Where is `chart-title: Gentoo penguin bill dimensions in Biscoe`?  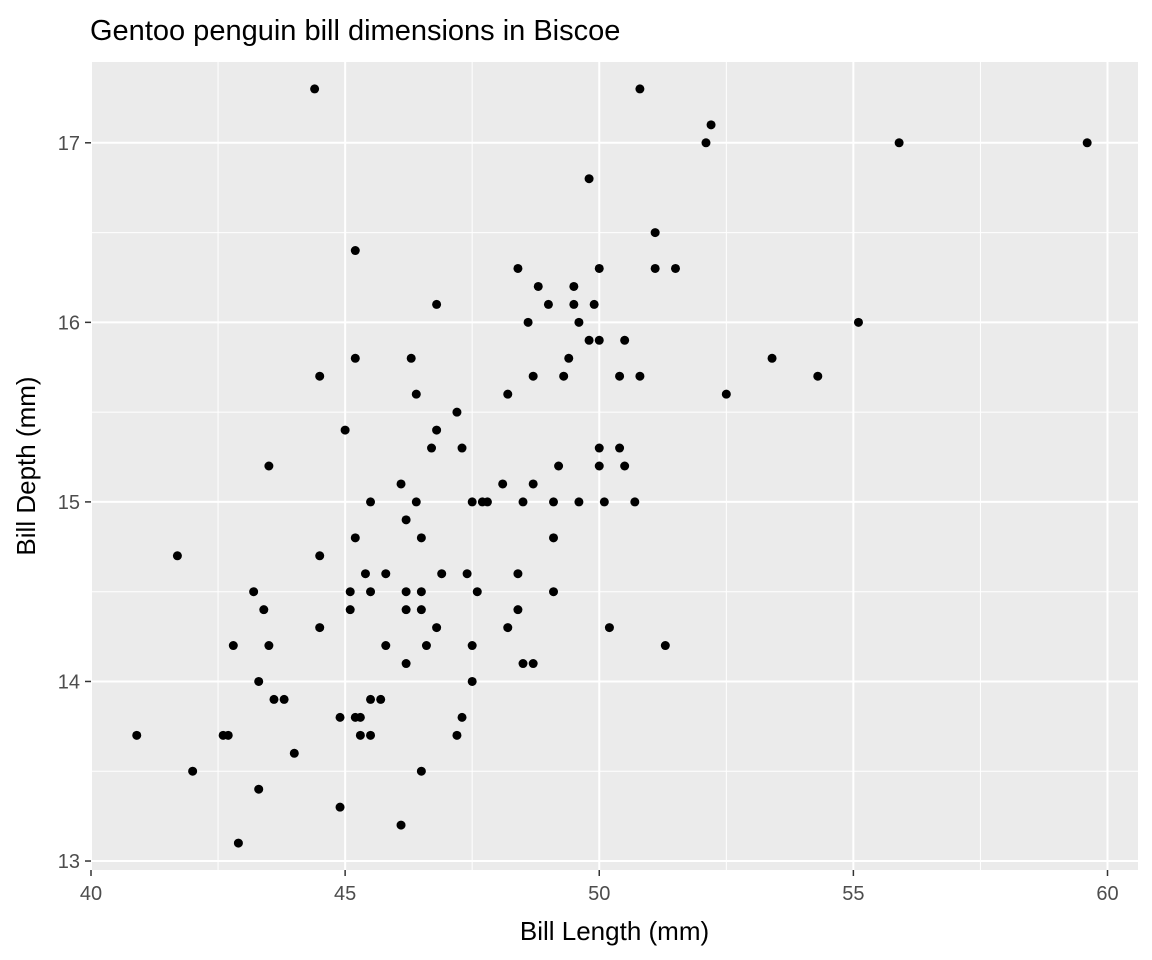
chart-title: Gentoo penguin bill dimensions in Biscoe is located at coordinates (355, 31).